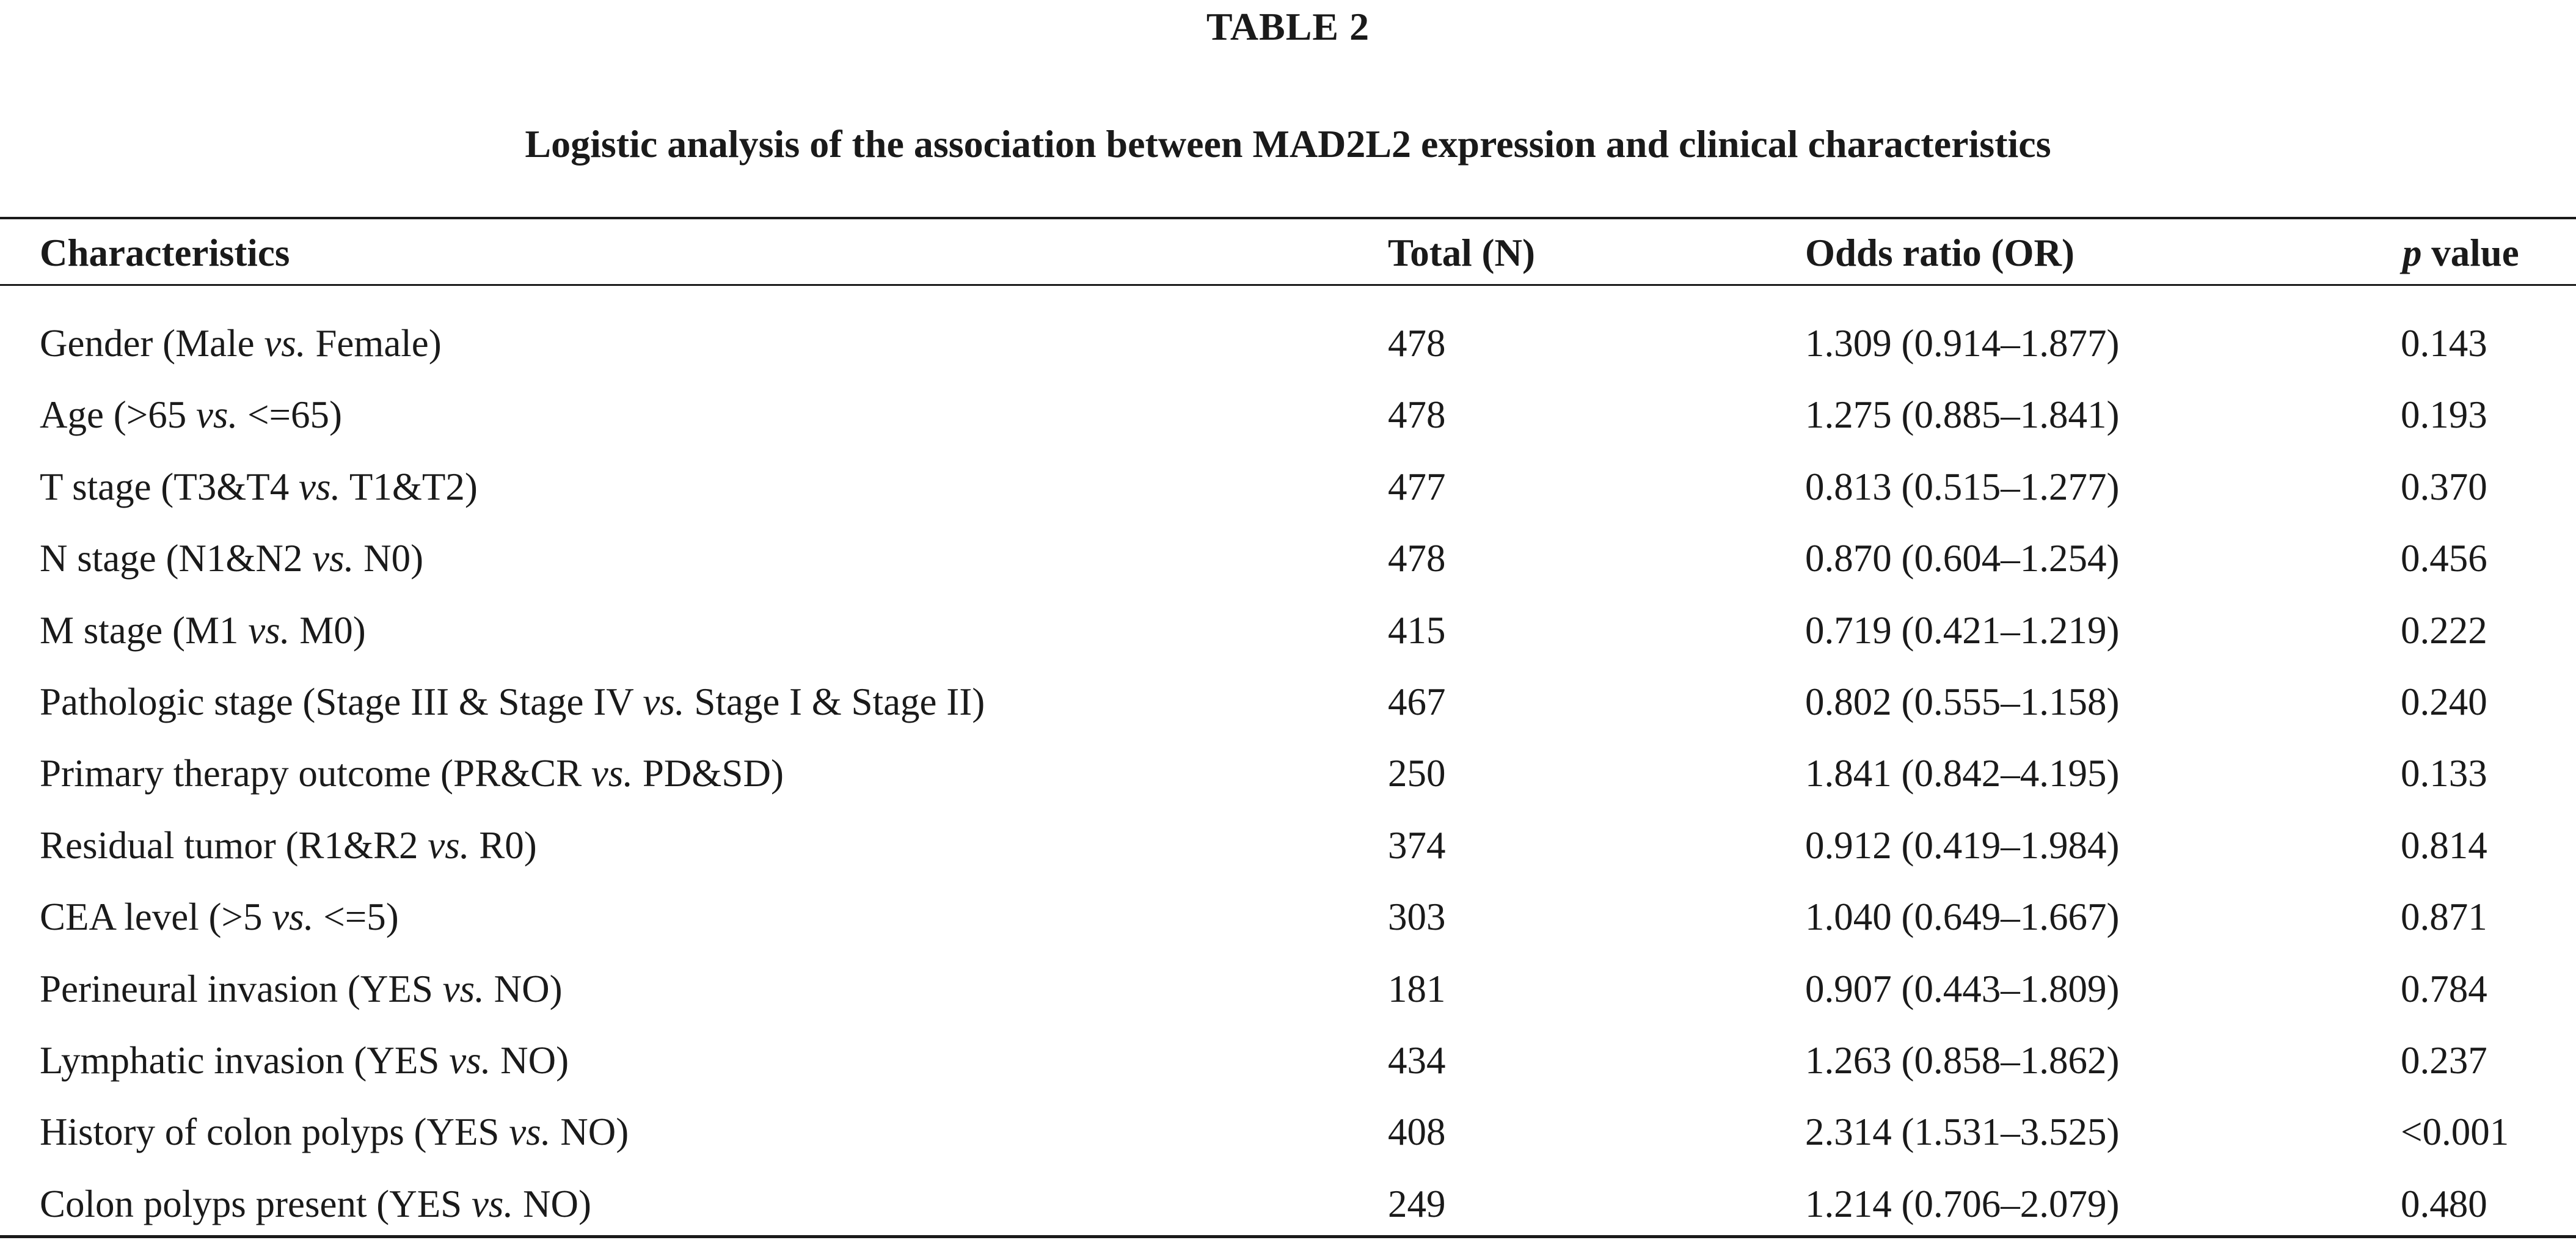 The width and height of the screenshot is (2576, 1240). Describe the element at coordinates (1963, 559) in the screenshot. I see `cell-odds-ratio: 0.870 (0.604–1.254)` at that location.